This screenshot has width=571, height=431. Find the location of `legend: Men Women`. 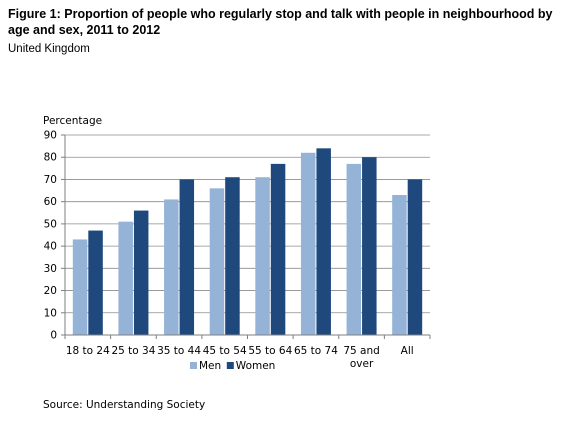

legend: Men Women is located at coordinates (232, 366).